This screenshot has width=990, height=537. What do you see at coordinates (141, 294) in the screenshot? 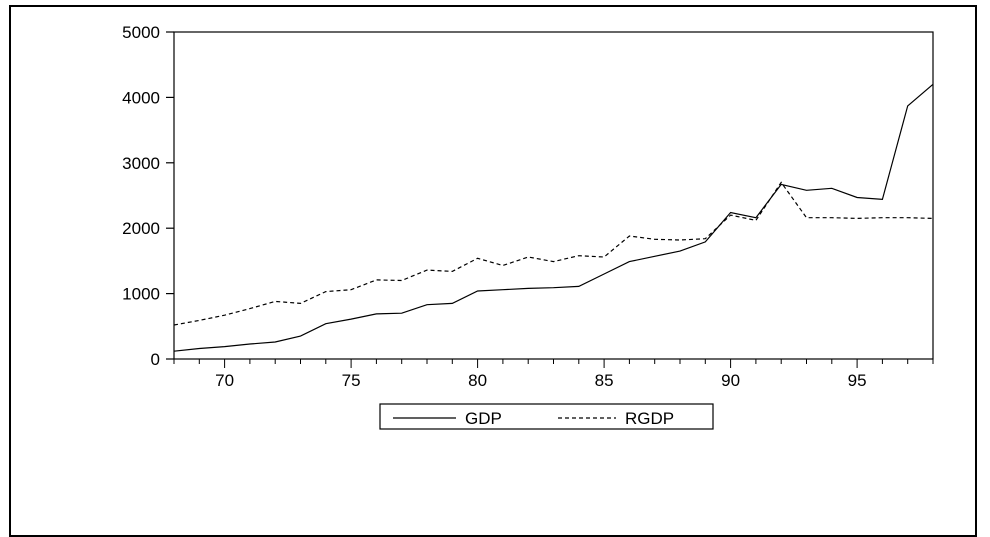
I see `y-tick-label: 1000` at bounding box center [141, 294].